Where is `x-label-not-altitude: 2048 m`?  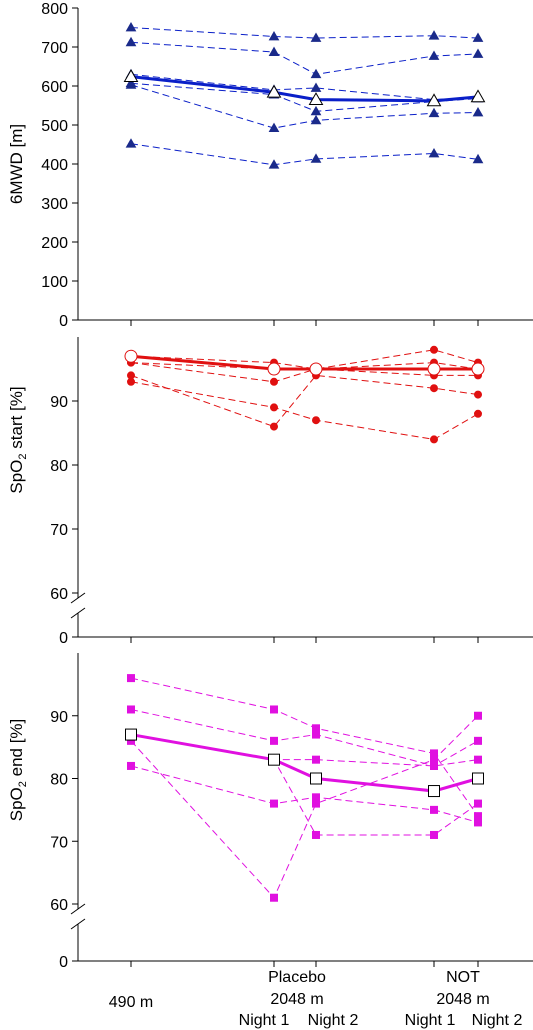 x-label-not-altitude: 2048 m is located at coordinates (462, 999).